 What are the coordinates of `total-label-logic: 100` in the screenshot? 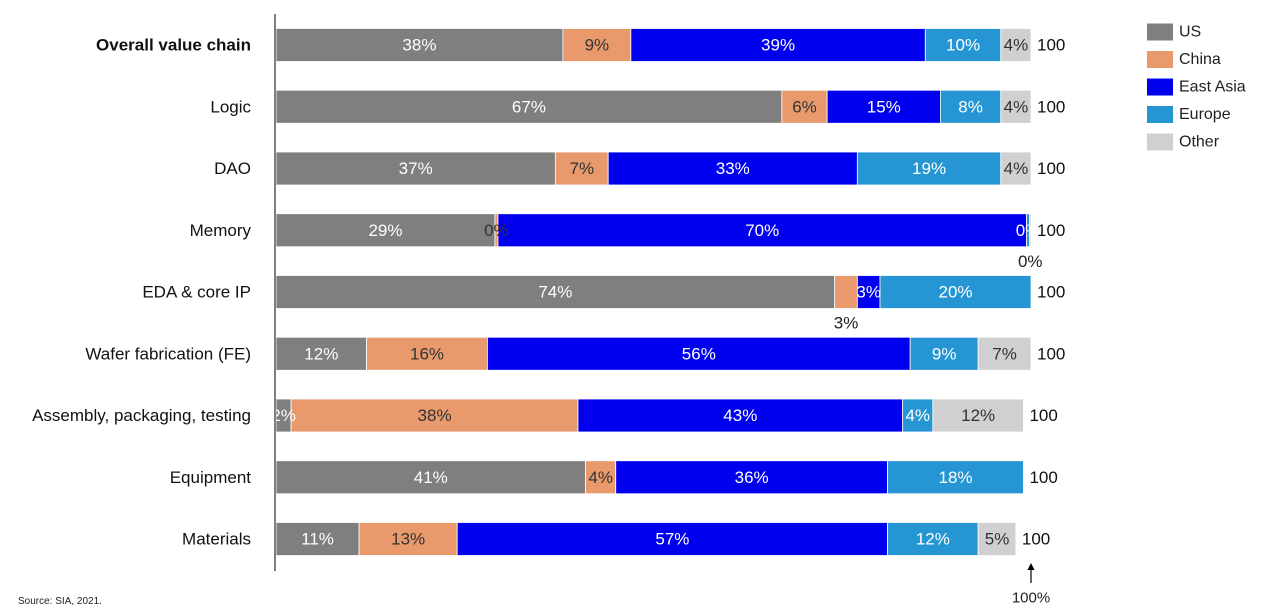 It's located at (1051, 106).